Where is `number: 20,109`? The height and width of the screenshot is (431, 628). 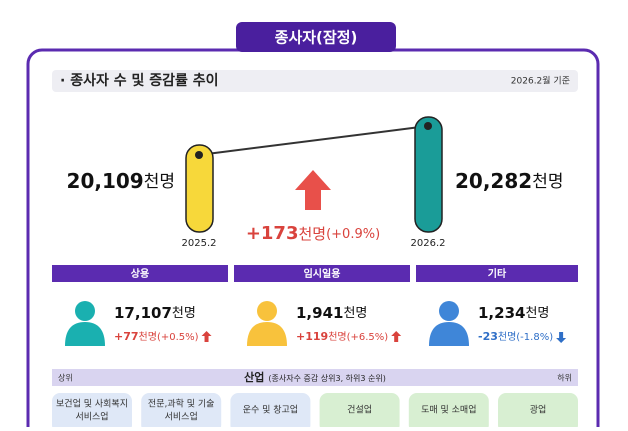
number: 20,109 is located at coordinates (105, 181).